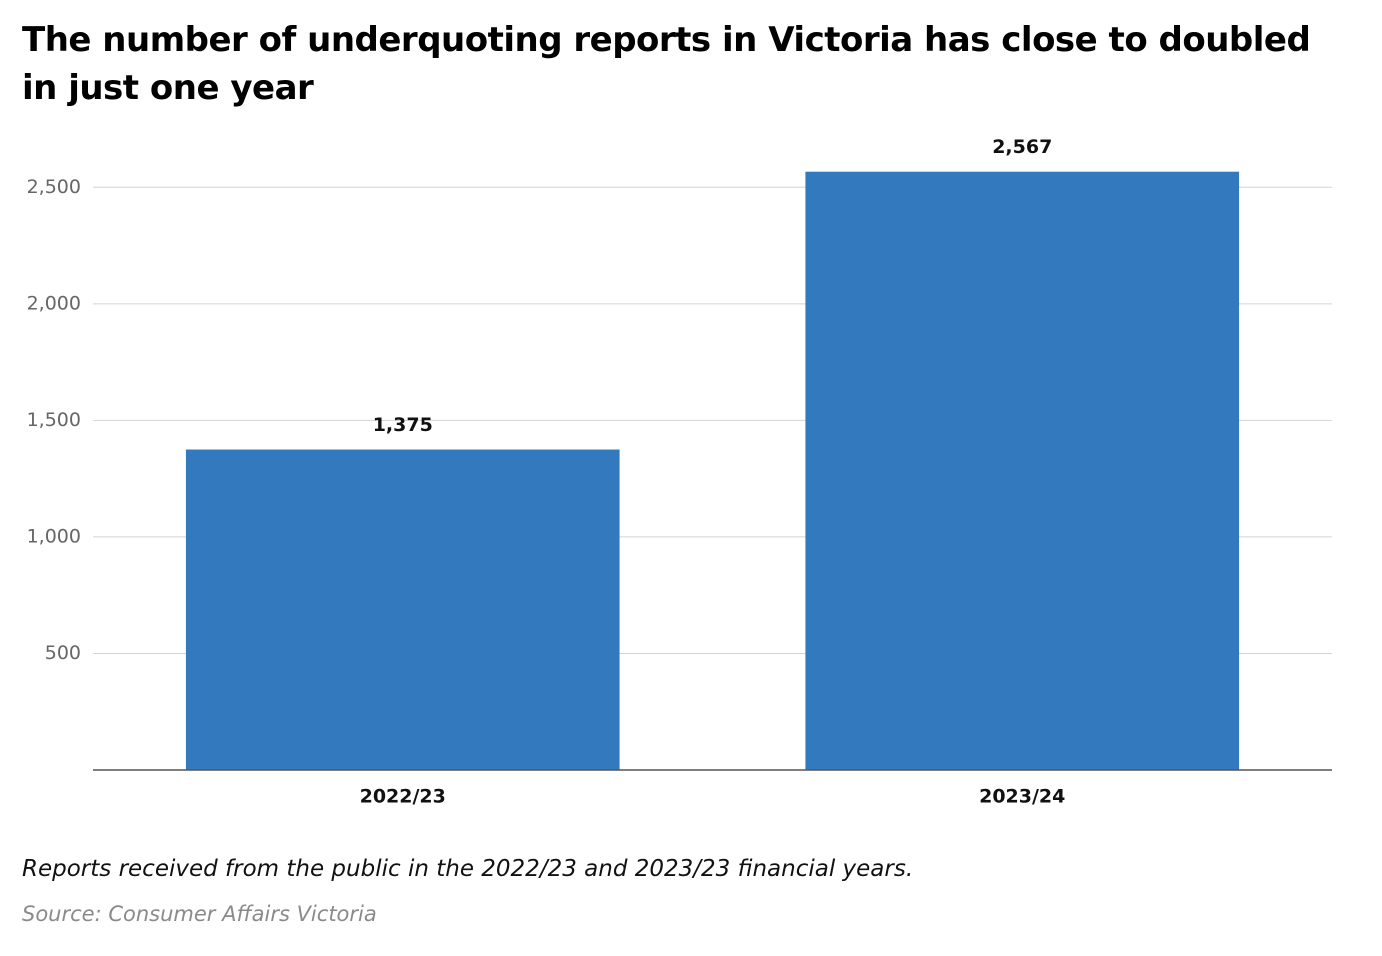 This screenshot has width=1382, height=956. What do you see at coordinates (402, 609) in the screenshot?
I see `bar` at bounding box center [402, 609].